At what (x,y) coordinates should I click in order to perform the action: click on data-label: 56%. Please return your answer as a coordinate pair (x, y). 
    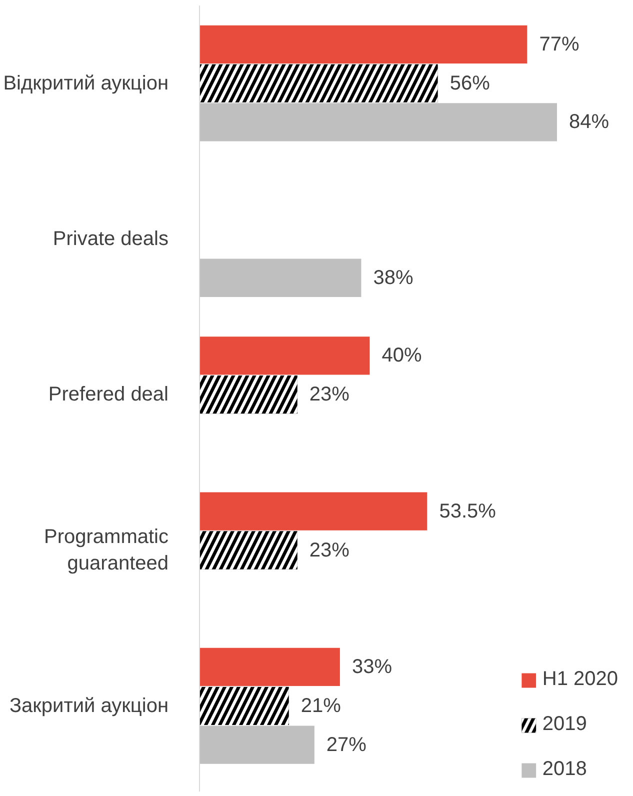
    Looking at the image, I should click on (470, 83).